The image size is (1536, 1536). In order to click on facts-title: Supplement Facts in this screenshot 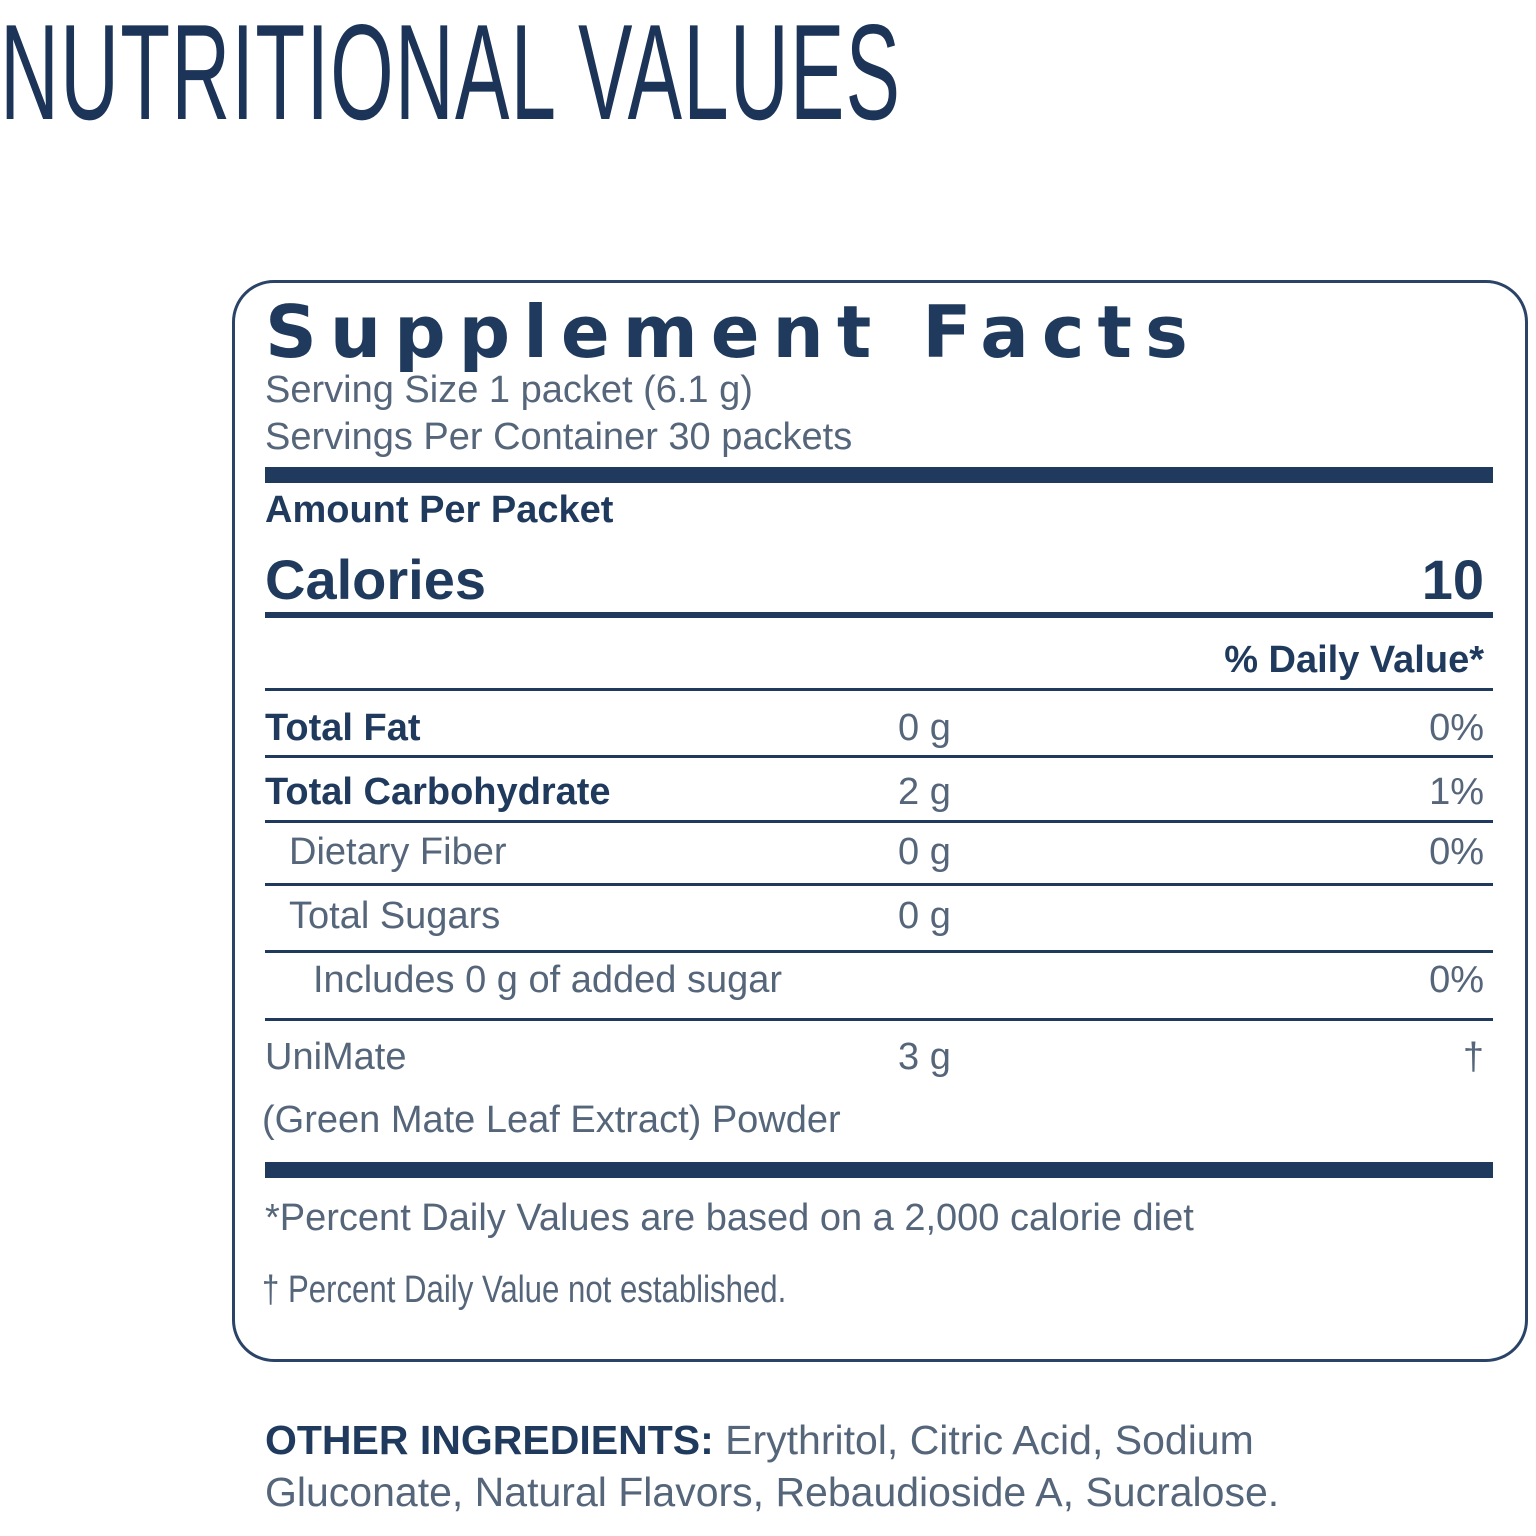, I will do `click(733, 332)`.